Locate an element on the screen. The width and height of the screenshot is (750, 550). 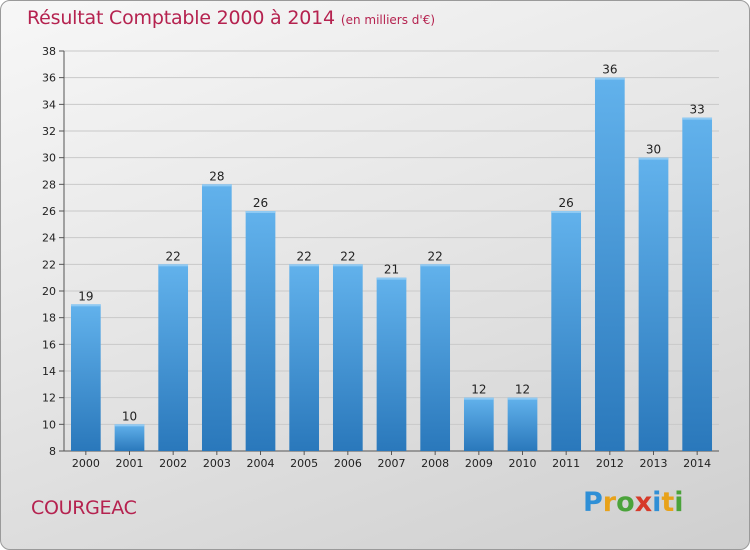
y-tick-labels: 8 10 12 14 16 18 20 22 24 26 28 30 32 34 36 38 is located at coordinates (49, 251).